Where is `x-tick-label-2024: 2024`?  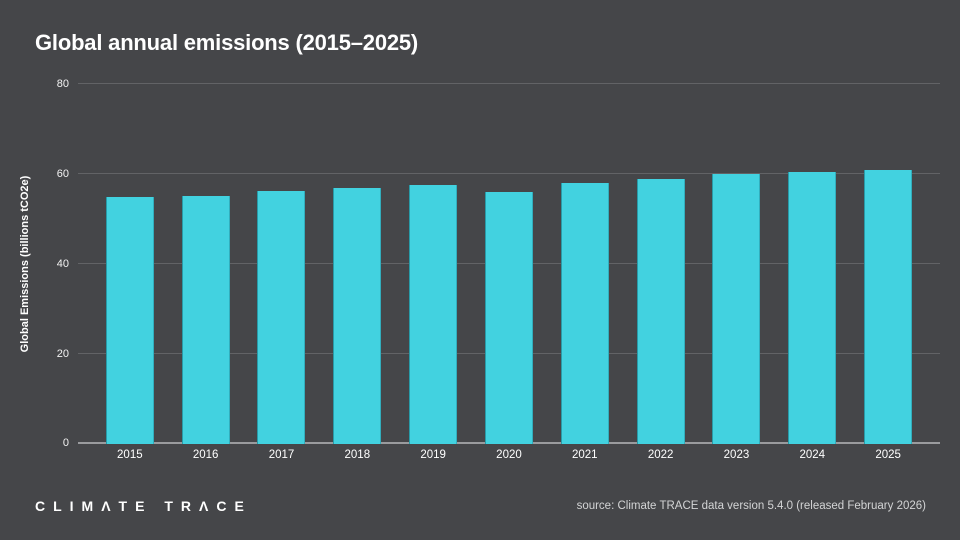 x-tick-label-2024: 2024 is located at coordinates (812, 455).